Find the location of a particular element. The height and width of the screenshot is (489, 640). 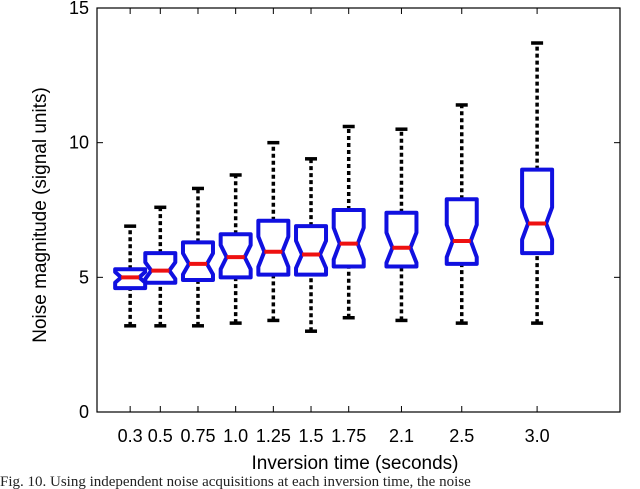

y-axis-title: Noise magnitude (signal units) is located at coordinates (40, 215).